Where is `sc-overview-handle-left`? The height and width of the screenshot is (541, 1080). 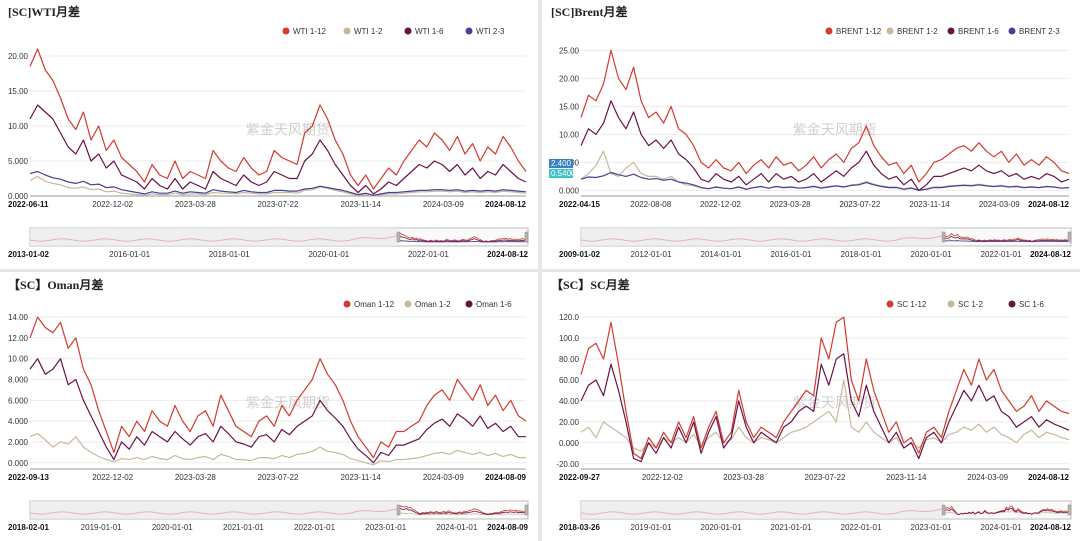 sc-overview-handle-left is located at coordinates (943, 510).